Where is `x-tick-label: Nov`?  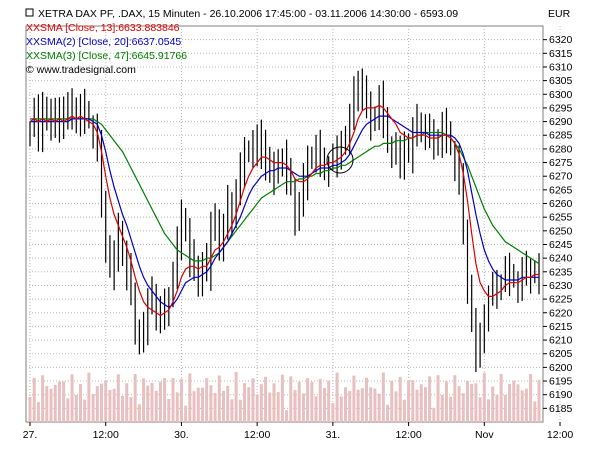 x-tick-label: Nov is located at coordinates (484, 435).